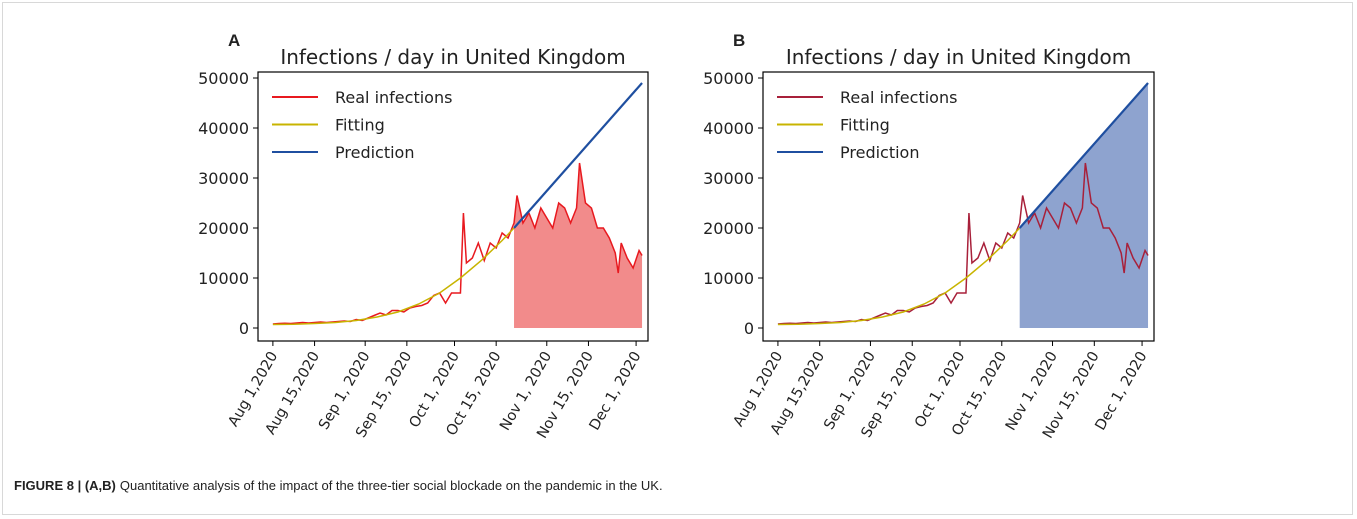 The height and width of the screenshot is (519, 1357). Describe the element at coordinates (65, 485) in the screenshot. I see `caption-label: FIGURE 8 | (A,B)` at that location.